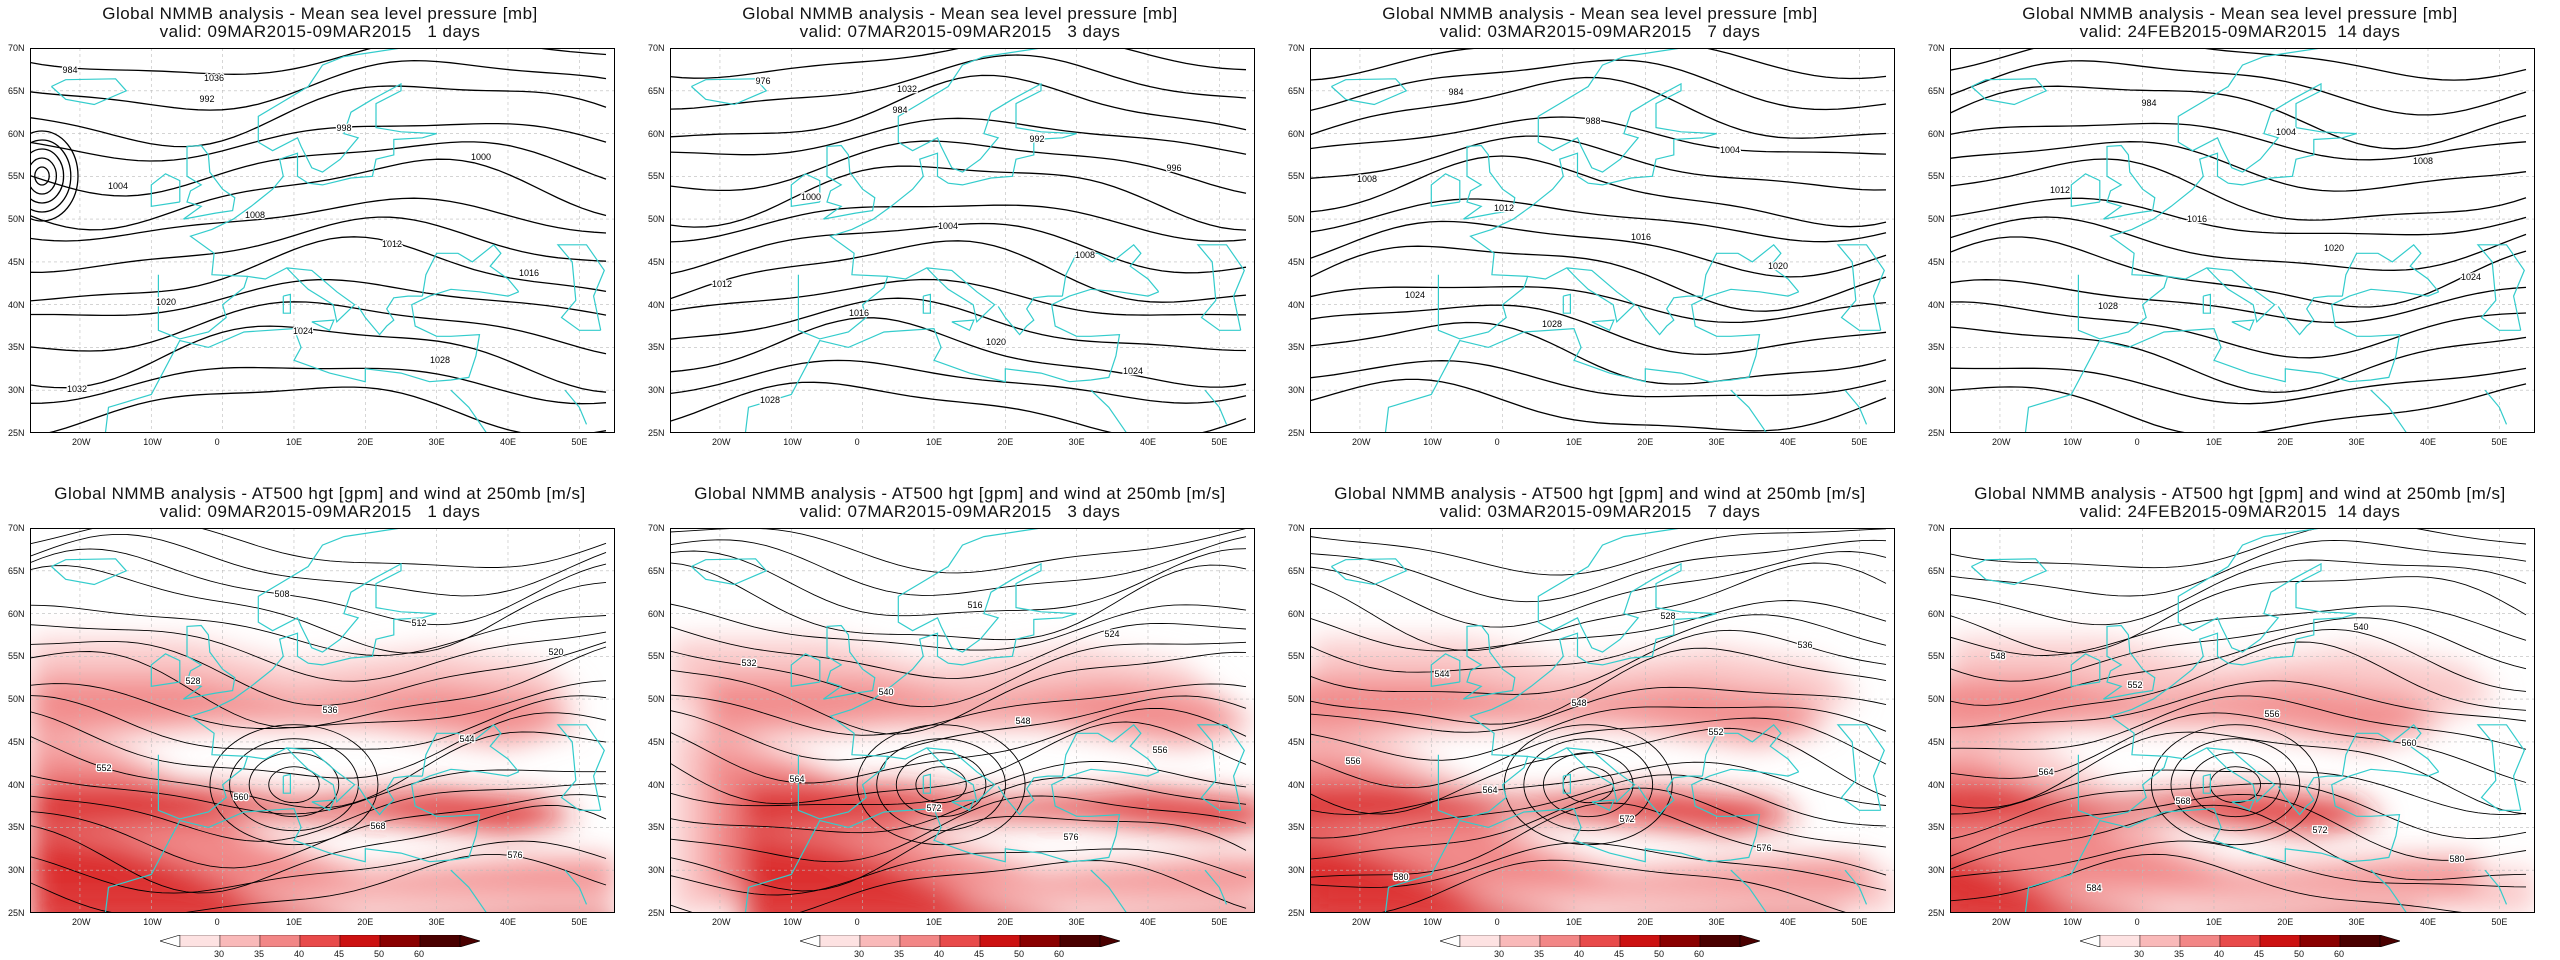  What do you see at coordinates (1036, 139) in the screenshot?
I see `contour-label: 992` at bounding box center [1036, 139].